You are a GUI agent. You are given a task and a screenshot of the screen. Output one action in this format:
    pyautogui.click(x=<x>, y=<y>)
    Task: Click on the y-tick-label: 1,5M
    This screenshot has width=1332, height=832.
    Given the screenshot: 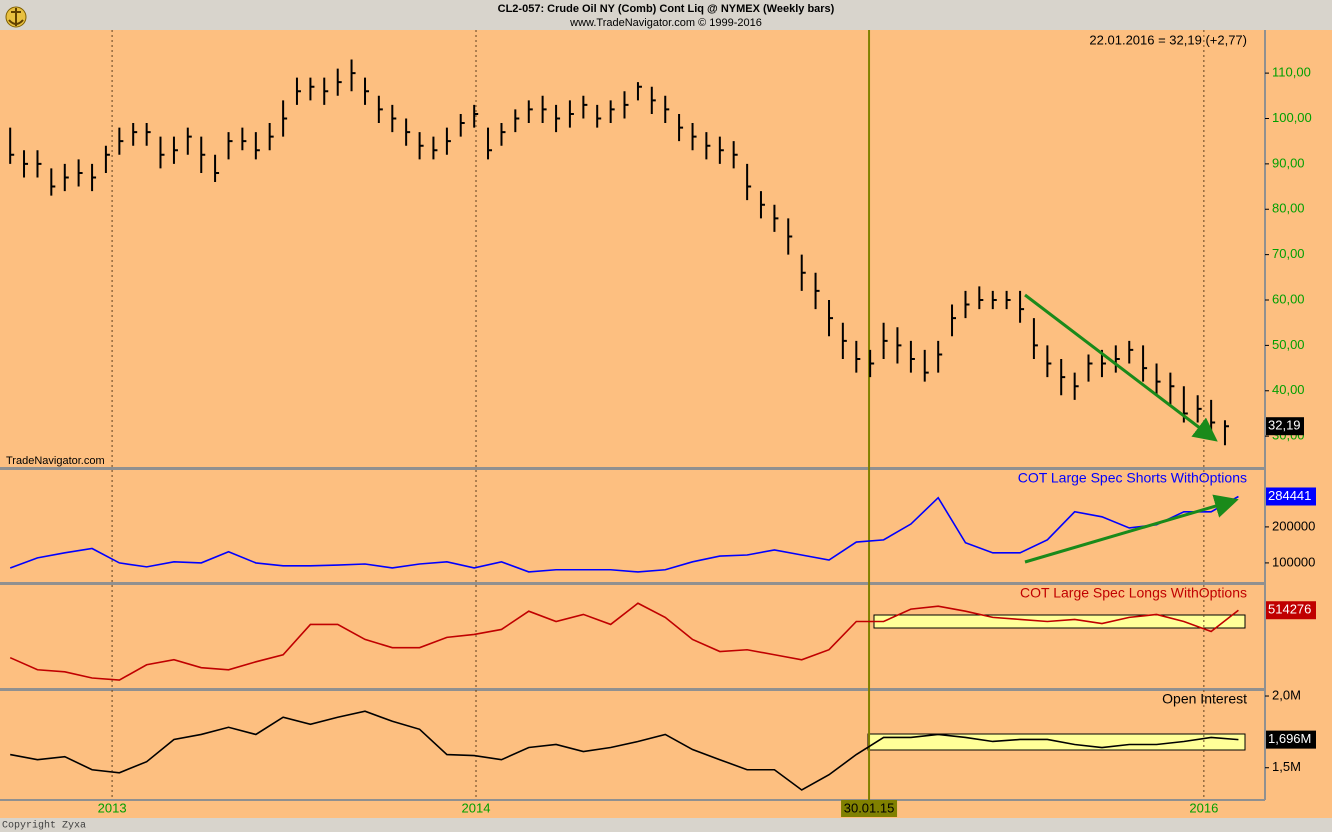 What is the action you would take?
    pyautogui.click(x=1286, y=766)
    